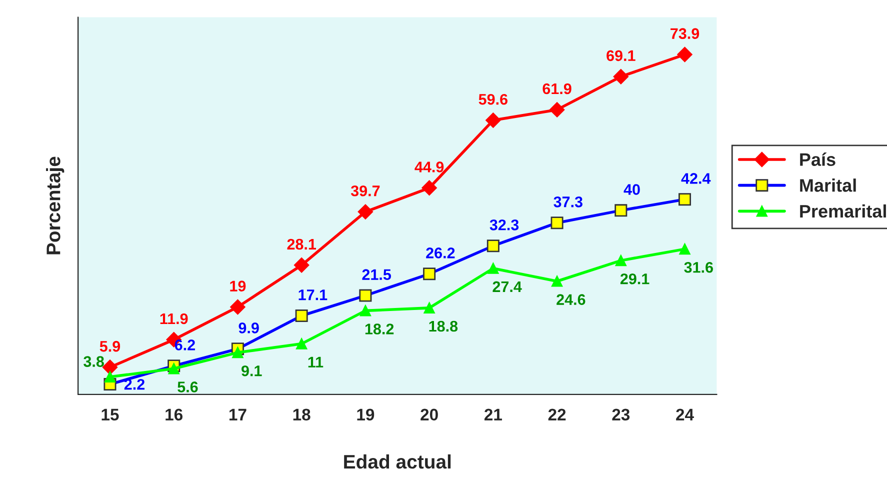 The height and width of the screenshot is (493, 887). What do you see at coordinates (696, 178) in the screenshot?
I see `data-label: 42.4` at bounding box center [696, 178].